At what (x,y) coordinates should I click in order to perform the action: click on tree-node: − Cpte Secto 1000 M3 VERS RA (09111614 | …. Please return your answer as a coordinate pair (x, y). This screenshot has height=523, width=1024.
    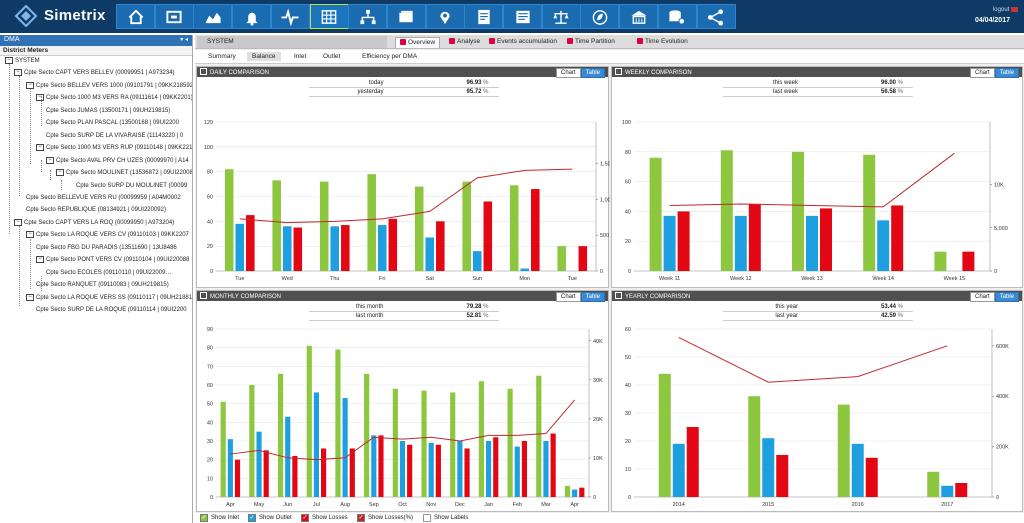
    Looking at the image, I should click on (114, 98).